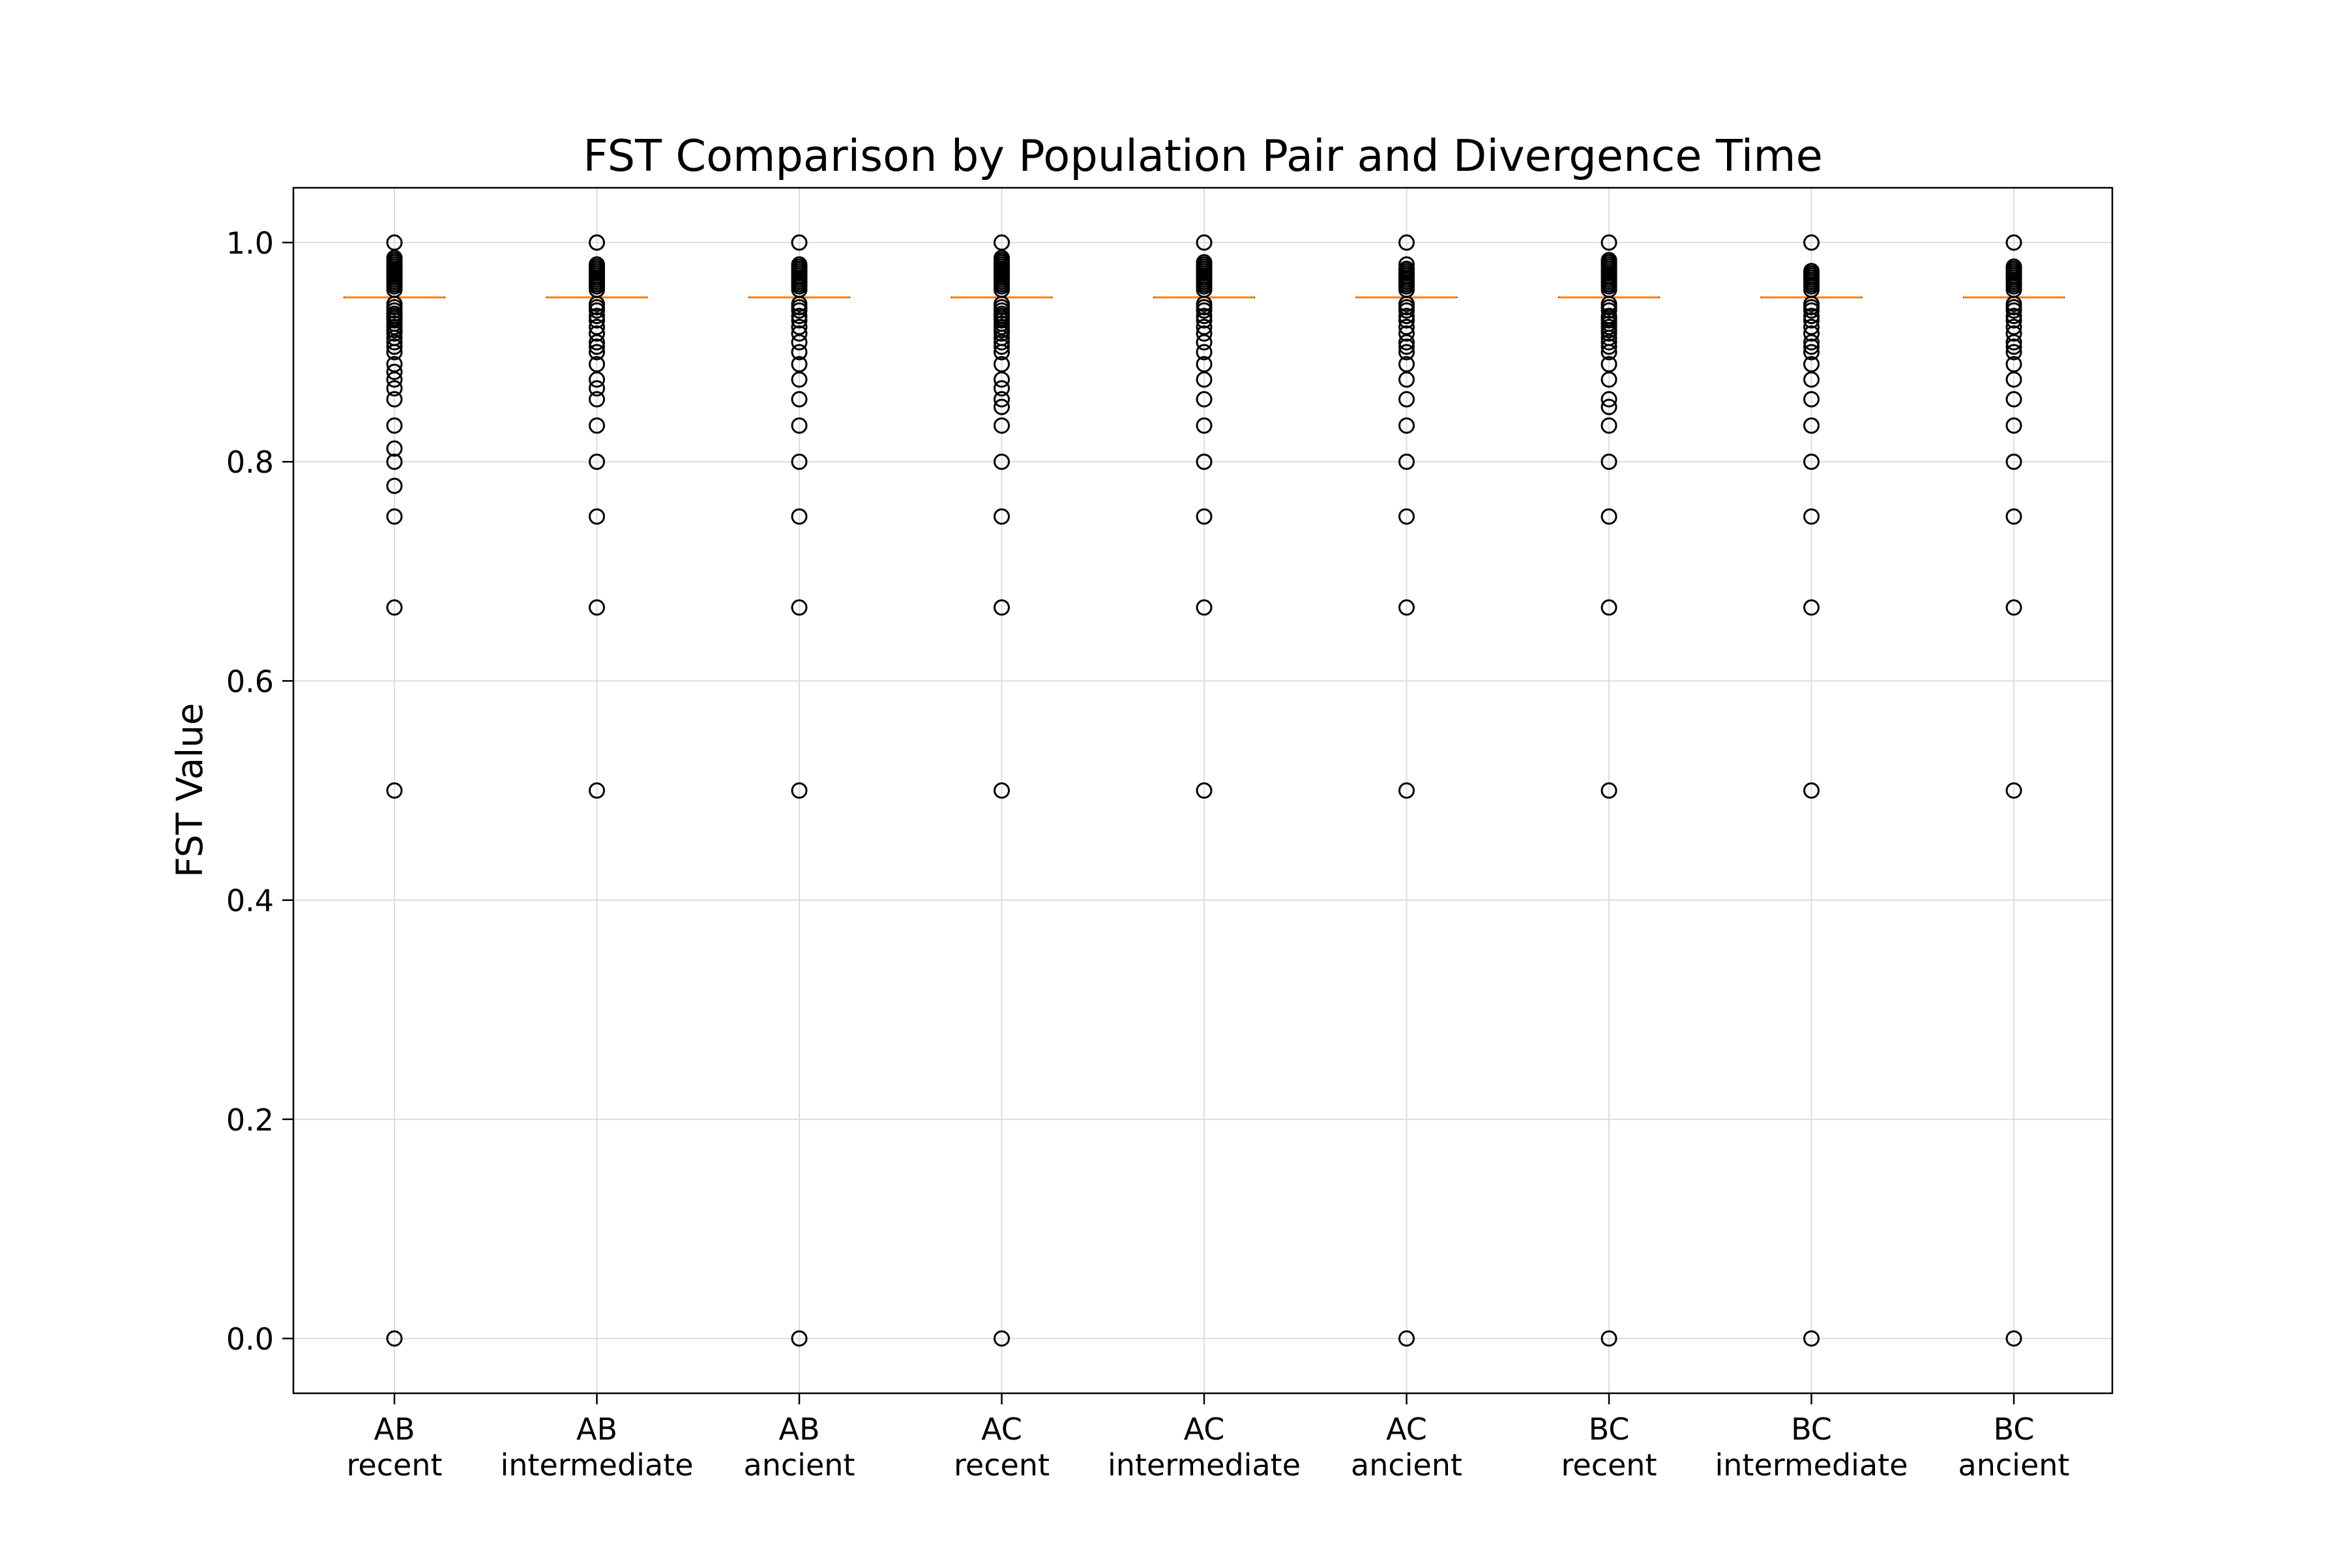  Describe the element at coordinates (250, 682) in the screenshot. I see `y-tick-label: 0.6` at that location.